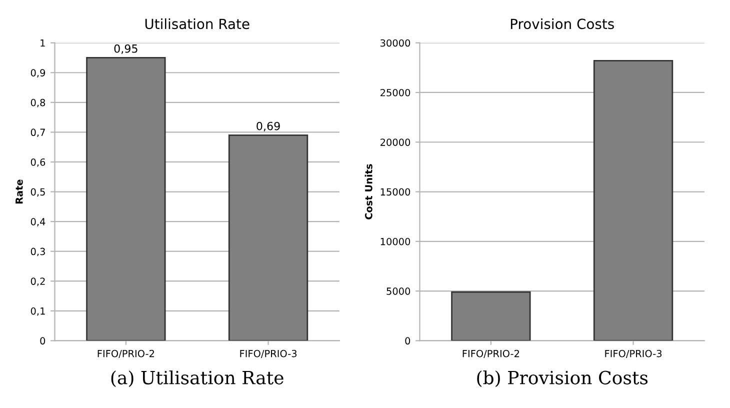  What do you see at coordinates (398, 291) in the screenshot?
I see `y-tick-label: 5000` at bounding box center [398, 291].